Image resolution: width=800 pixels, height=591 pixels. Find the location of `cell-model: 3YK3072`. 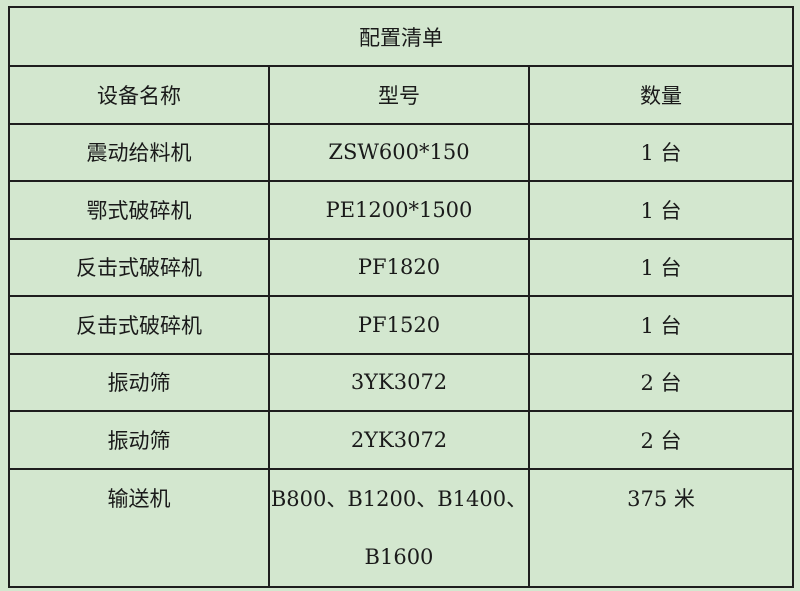

cell-model: 3YK3072 is located at coordinates (399, 382).